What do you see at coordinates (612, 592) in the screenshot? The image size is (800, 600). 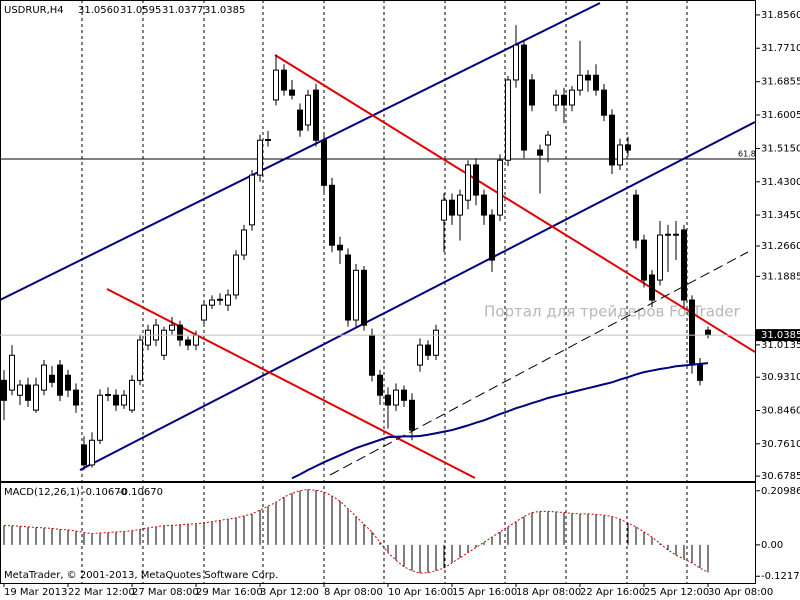 I see `x-tick-label: 22 Apr 16:00` at bounding box center [612, 592].